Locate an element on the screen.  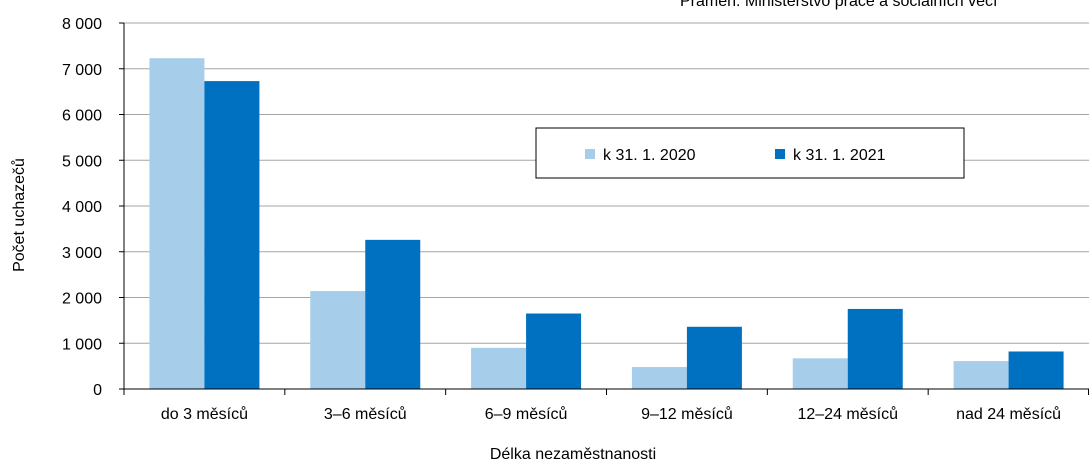
legend-box is located at coordinates (750, 153).